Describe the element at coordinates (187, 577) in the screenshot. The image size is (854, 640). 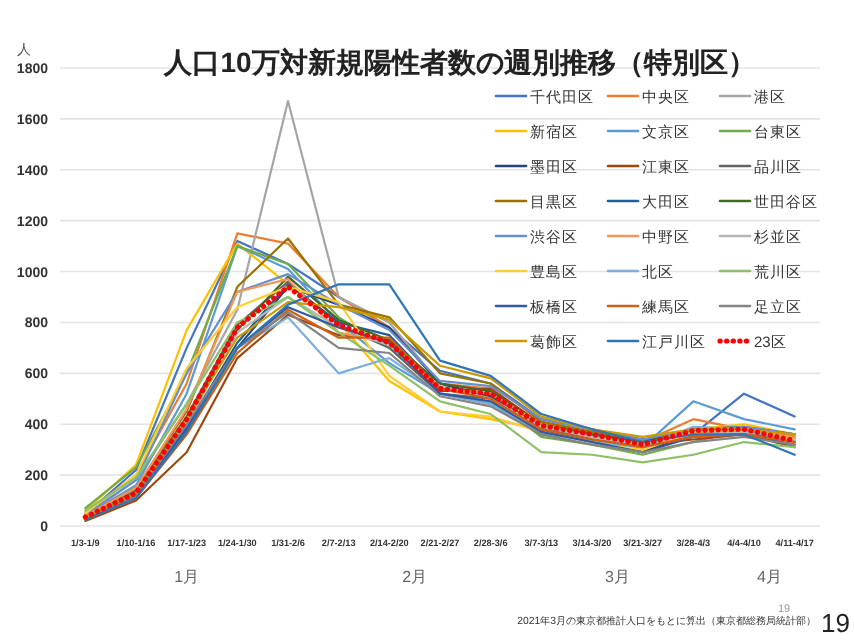
I see `text: 1月` at that location.